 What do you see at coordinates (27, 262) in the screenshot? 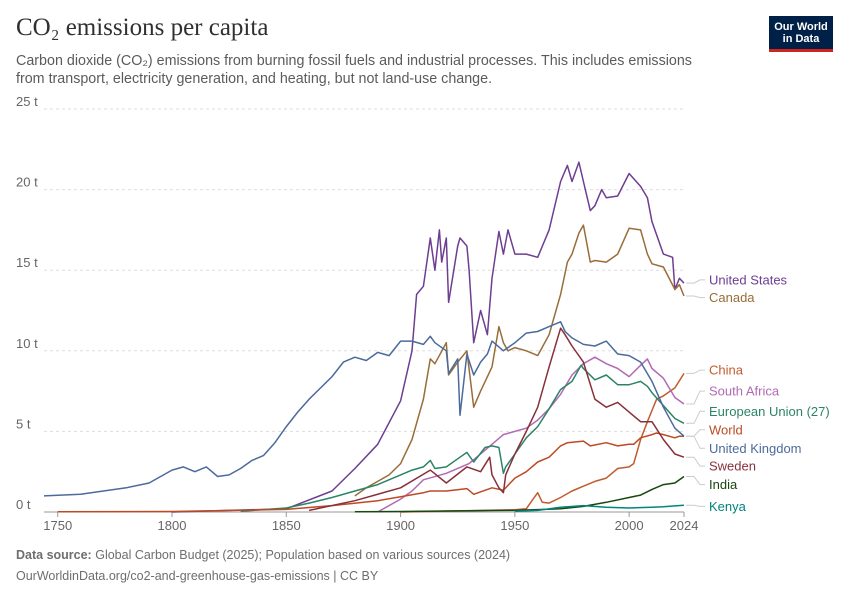
I see `y-tick-label: 15 t` at bounding box center [27, 262].